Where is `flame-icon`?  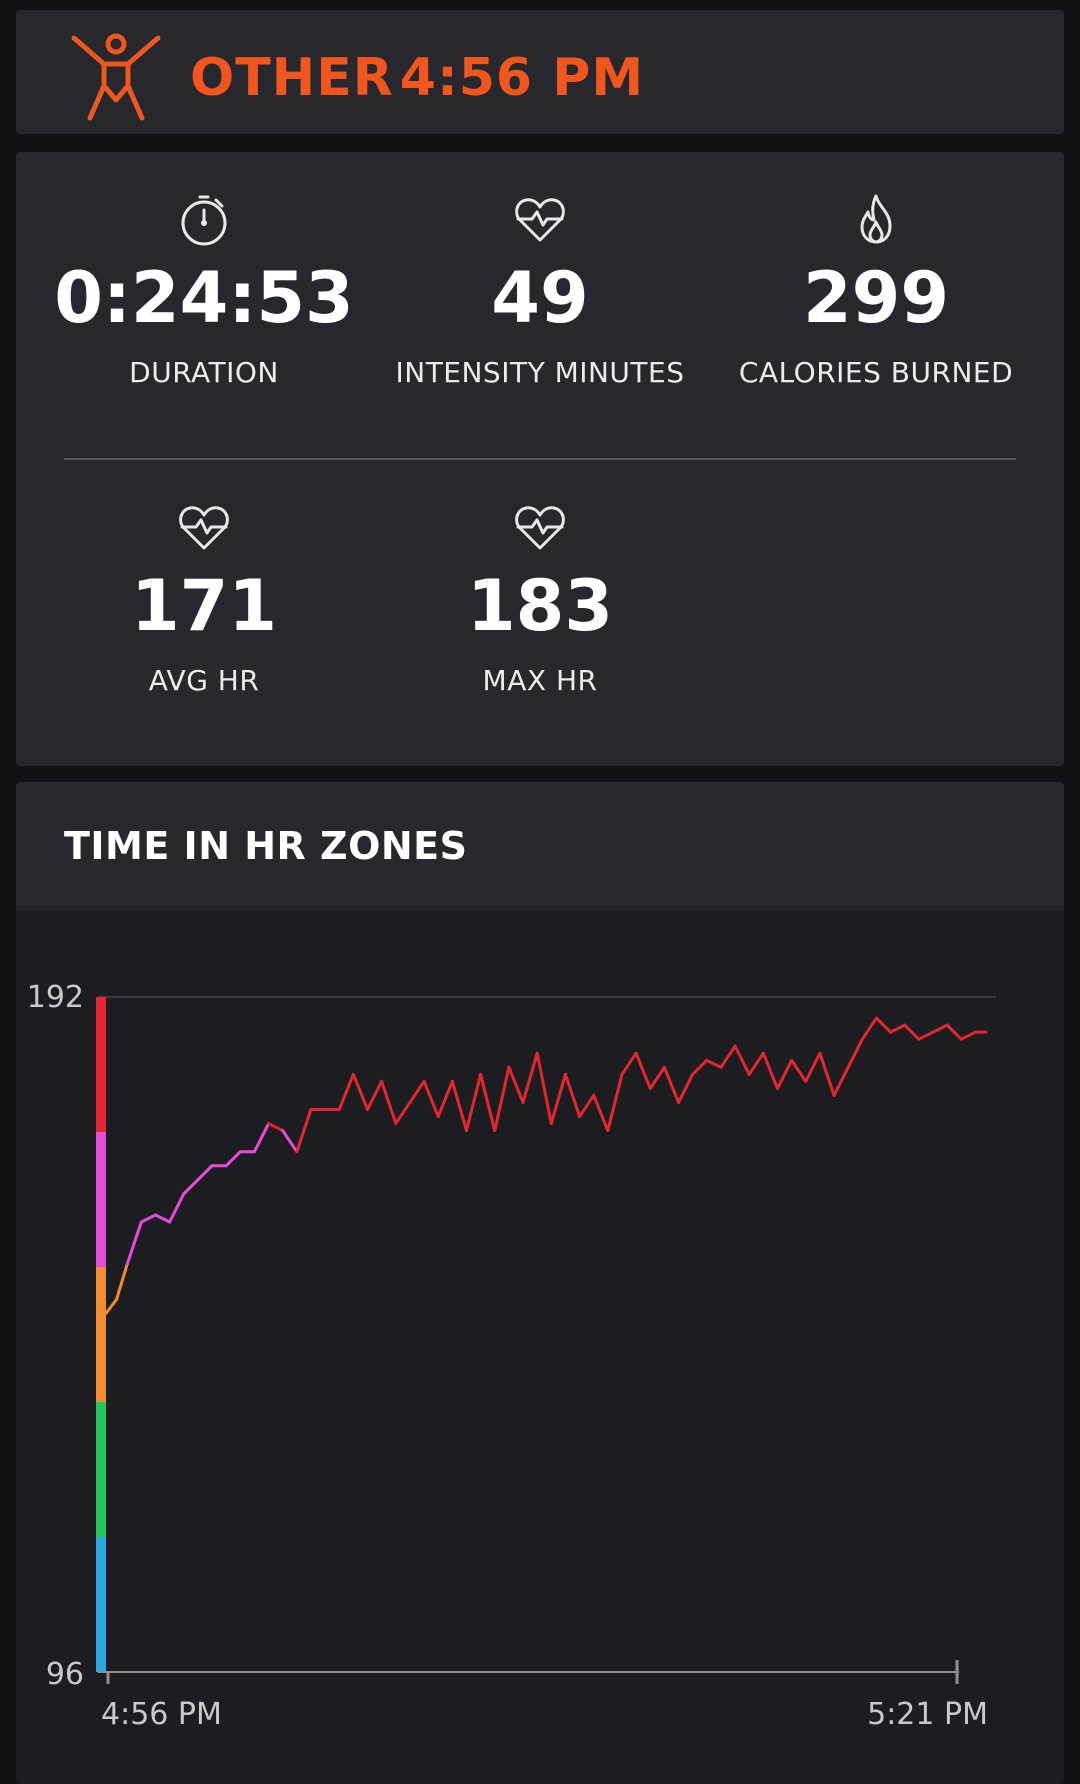 flame-icon is located at coordinates (876, 219).